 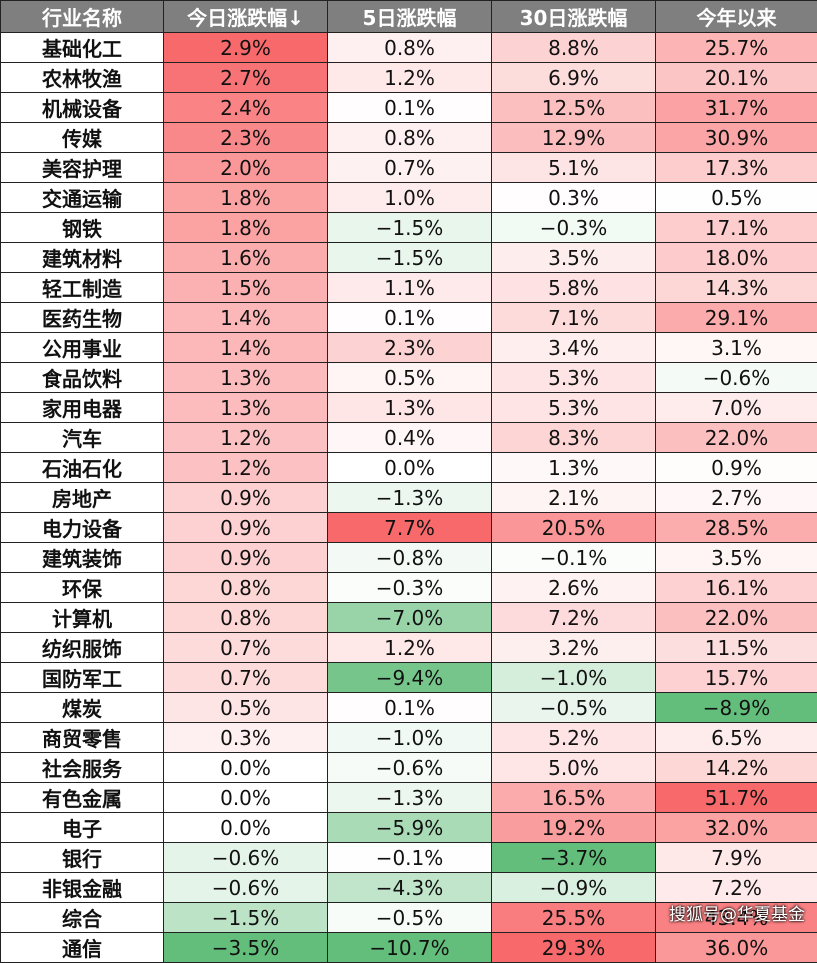 What do you see at coordinates (736, 678) in the screenshot?
I see `change-cell: 15.7%` at bounding box center [736, 678].